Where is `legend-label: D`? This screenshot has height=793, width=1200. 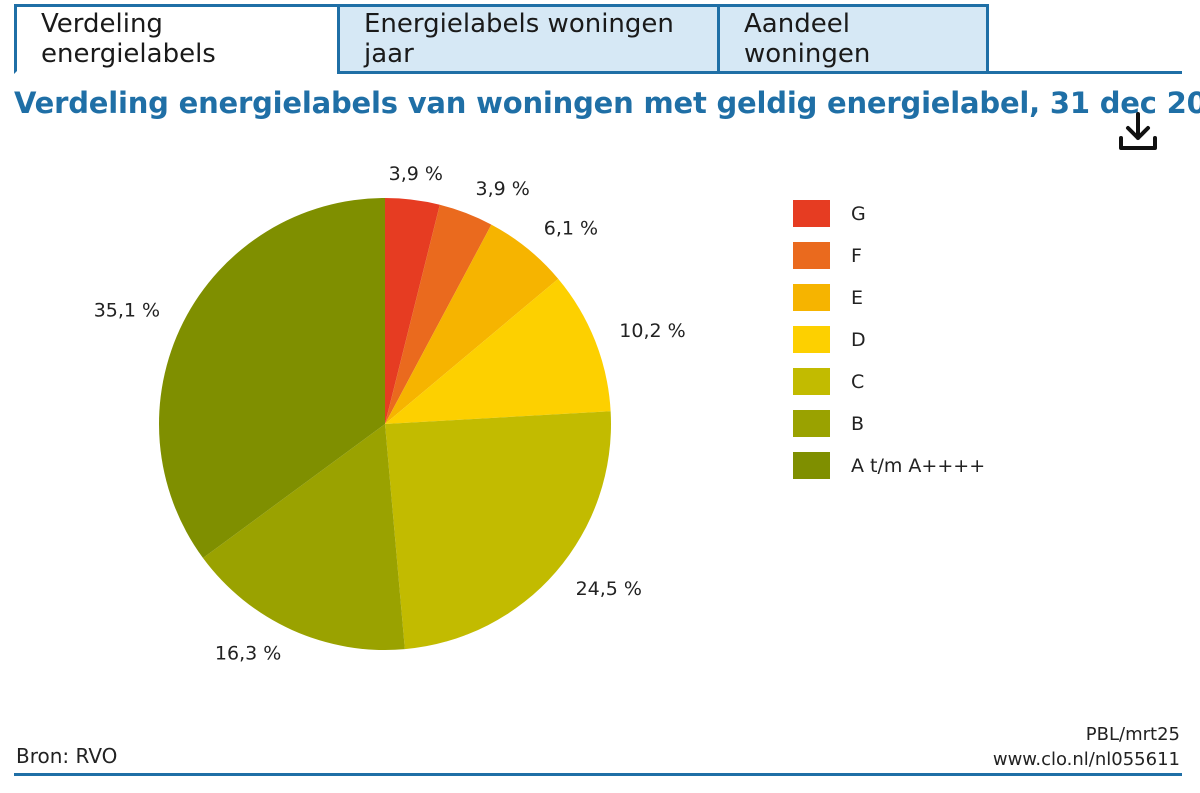 legend-label: D is located at coordinates (858, 340).